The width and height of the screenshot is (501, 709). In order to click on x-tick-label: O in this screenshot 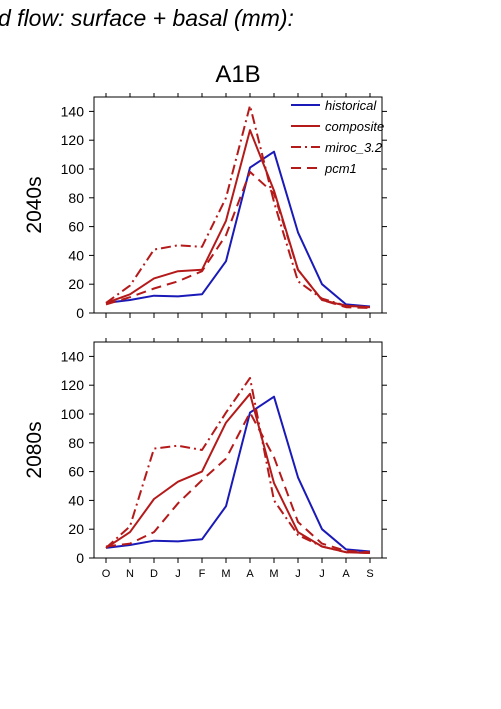, I will do `click(106, 574)`.